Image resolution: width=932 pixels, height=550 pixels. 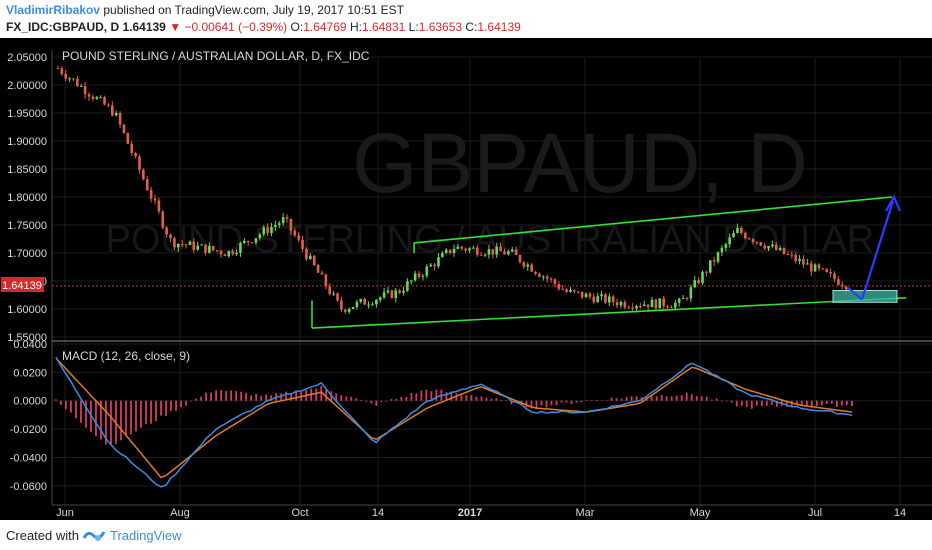 I want to click on last-price-badge-text: 1.64139, so click(x=22, y=286).